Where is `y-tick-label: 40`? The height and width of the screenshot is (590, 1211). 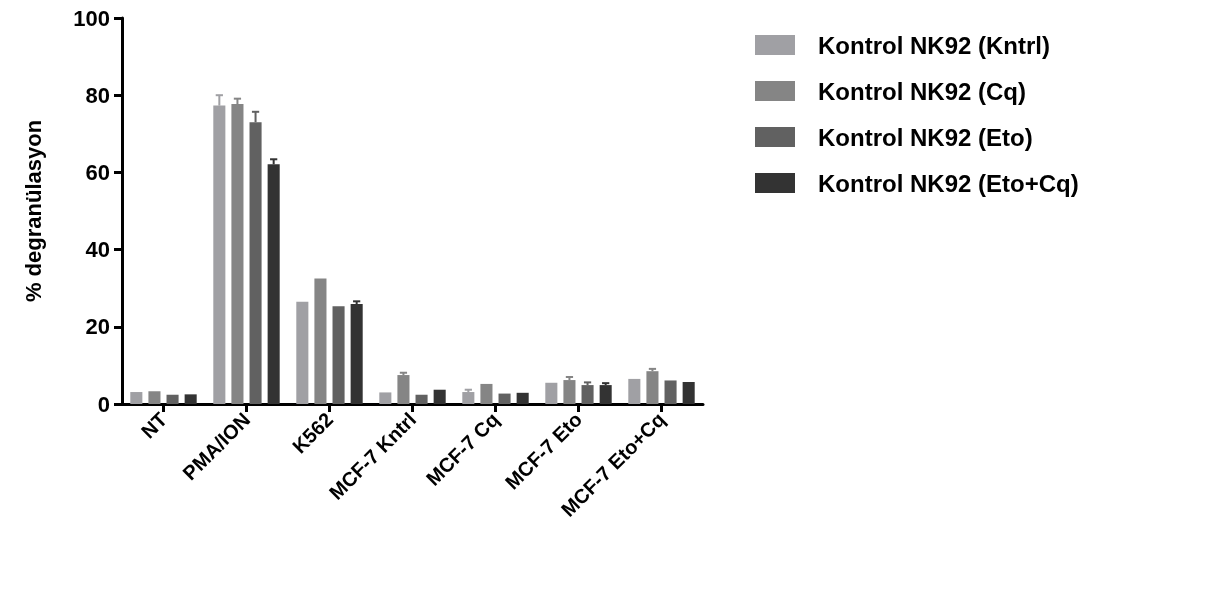 y-tick-label: 40 is located at coordinates (97, 250).